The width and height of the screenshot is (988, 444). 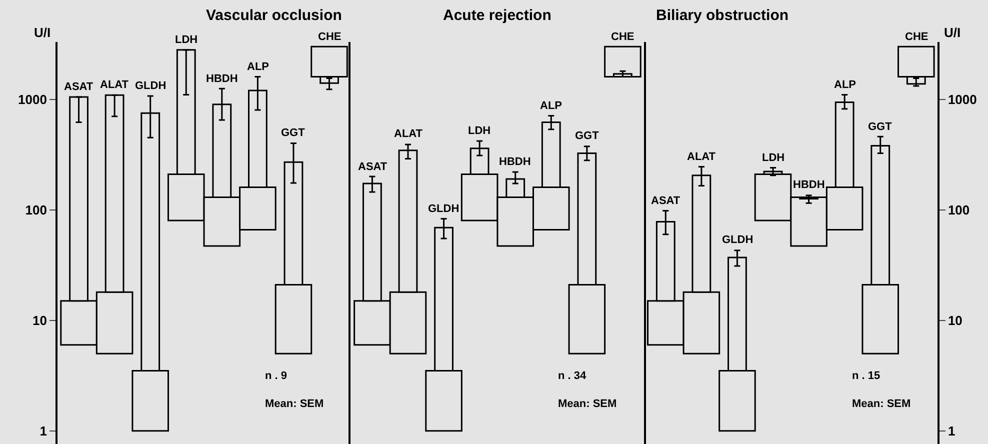 What do you see at coordinates (497, 15) in the screenshot?
I see `chart-title: Acute rejection` at bounding box center [497, 15].